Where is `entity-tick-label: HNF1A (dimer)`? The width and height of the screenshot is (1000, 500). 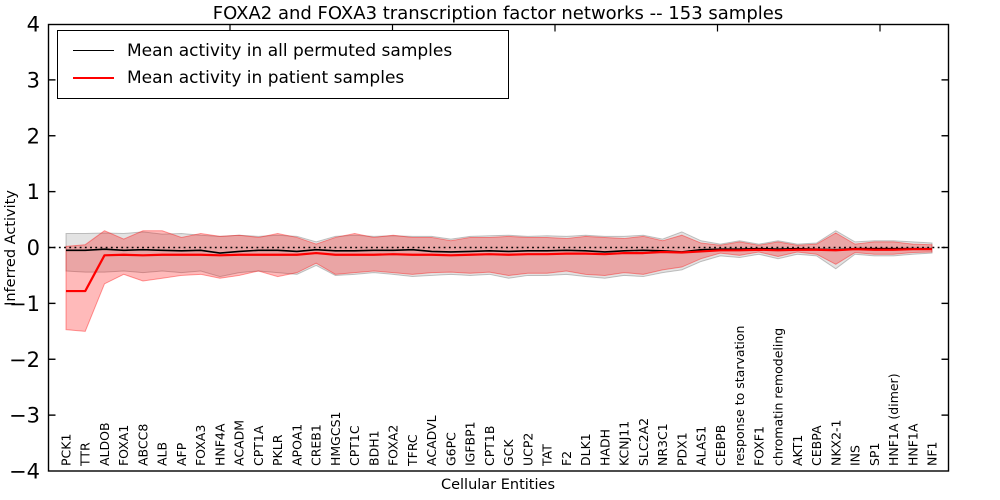 entity-tick-label: HNF1A (dimer) is located at coordinates (893, 419).